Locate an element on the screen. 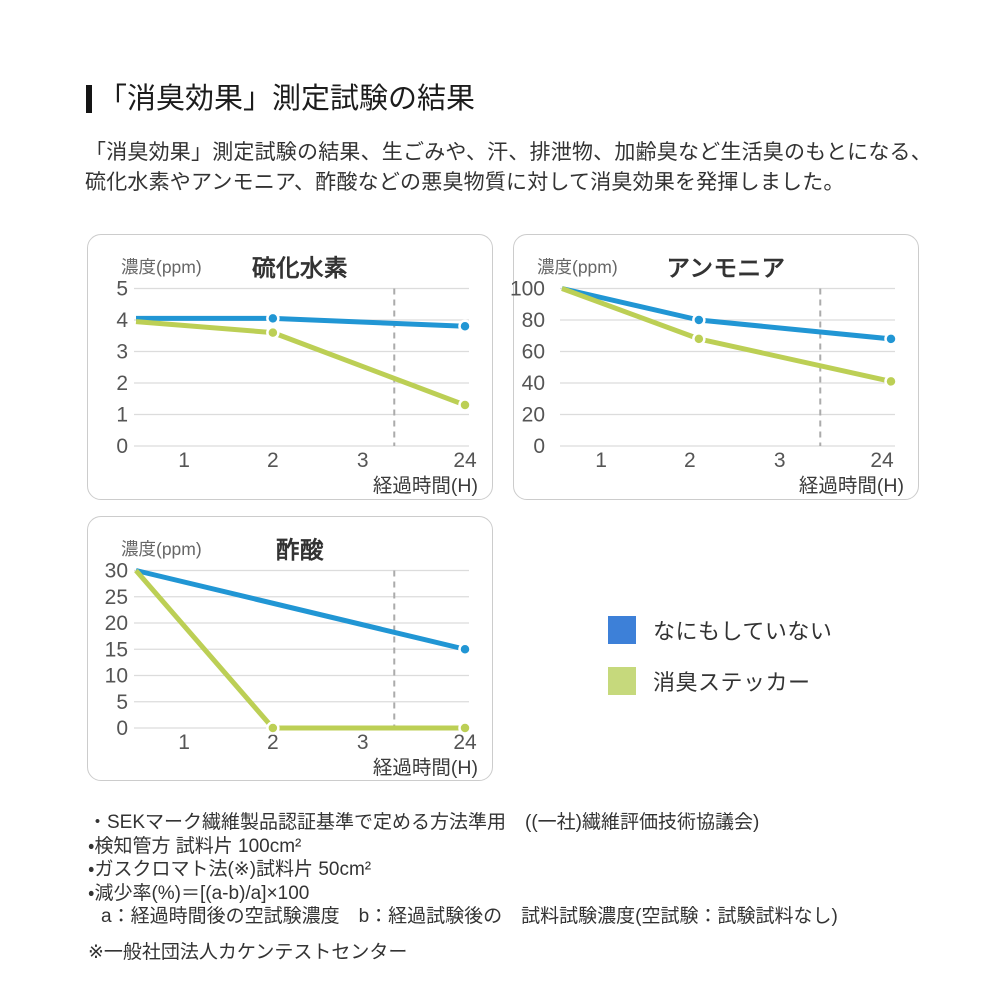  chart-card-hydrogen-sulfide: 濃度(ppm) 硫化水素 0 1 2 3 4 5 1 2 3 24 経過時間(H) is located at coordinates (290, 367).